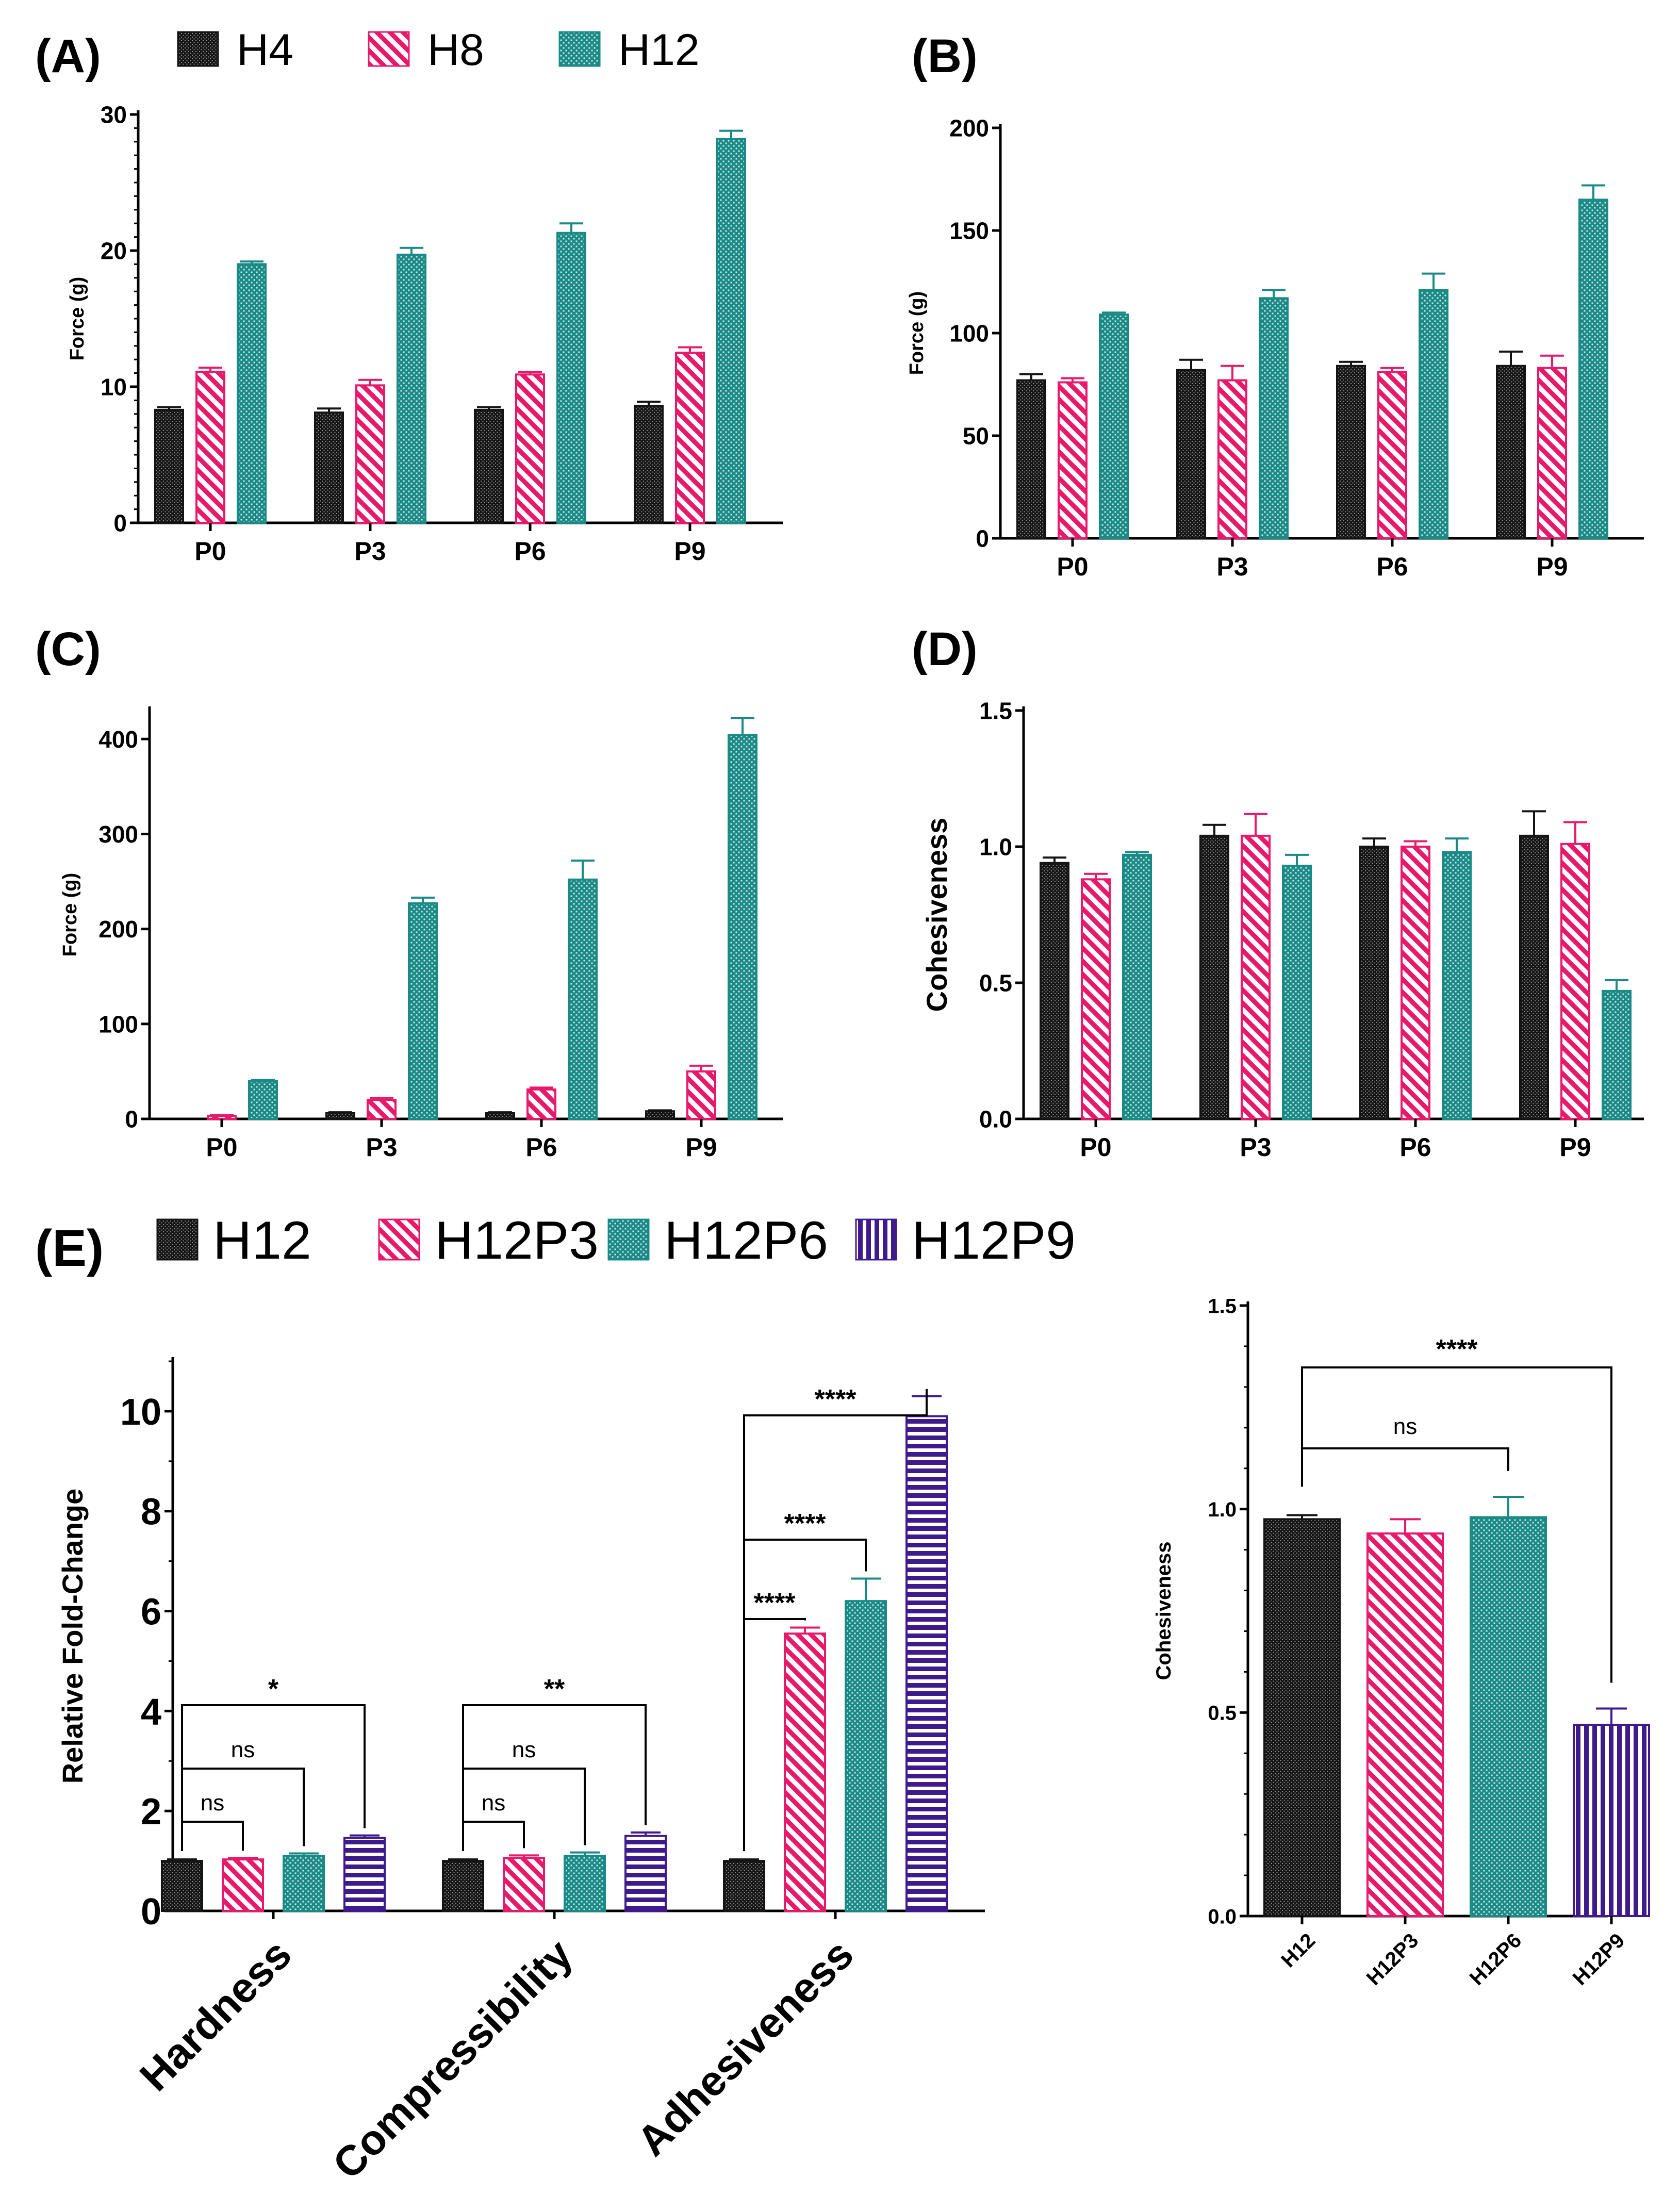 The height and width of the screenshot is (2211, 1680). What do you see at coordinates (1552, 453) in the screenshot?
I see `bar-h8-p9` at bounding box center [1552, 453].